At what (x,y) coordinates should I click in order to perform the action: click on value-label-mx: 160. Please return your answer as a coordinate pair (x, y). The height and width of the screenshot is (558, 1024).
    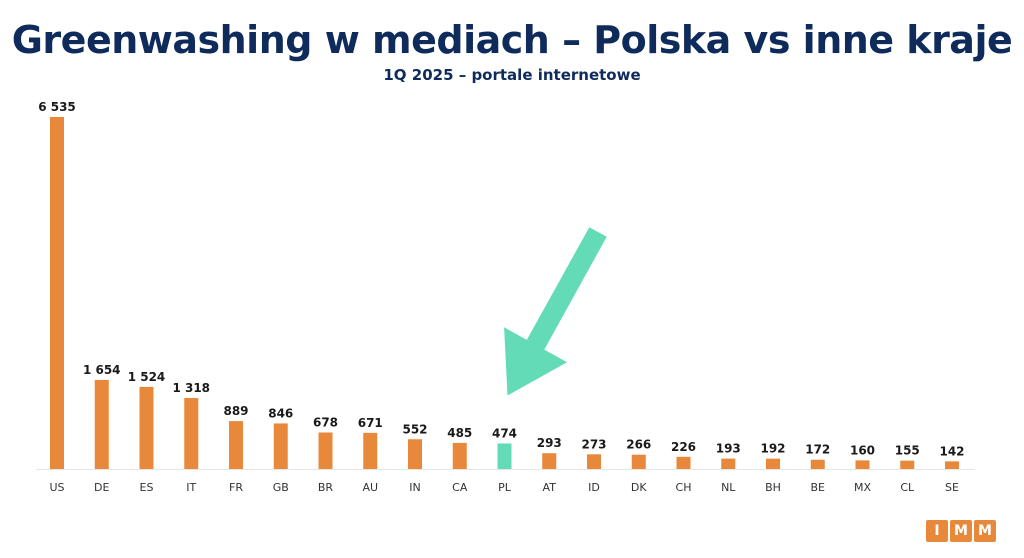
    Looking at the image, I should click on (862, 450).